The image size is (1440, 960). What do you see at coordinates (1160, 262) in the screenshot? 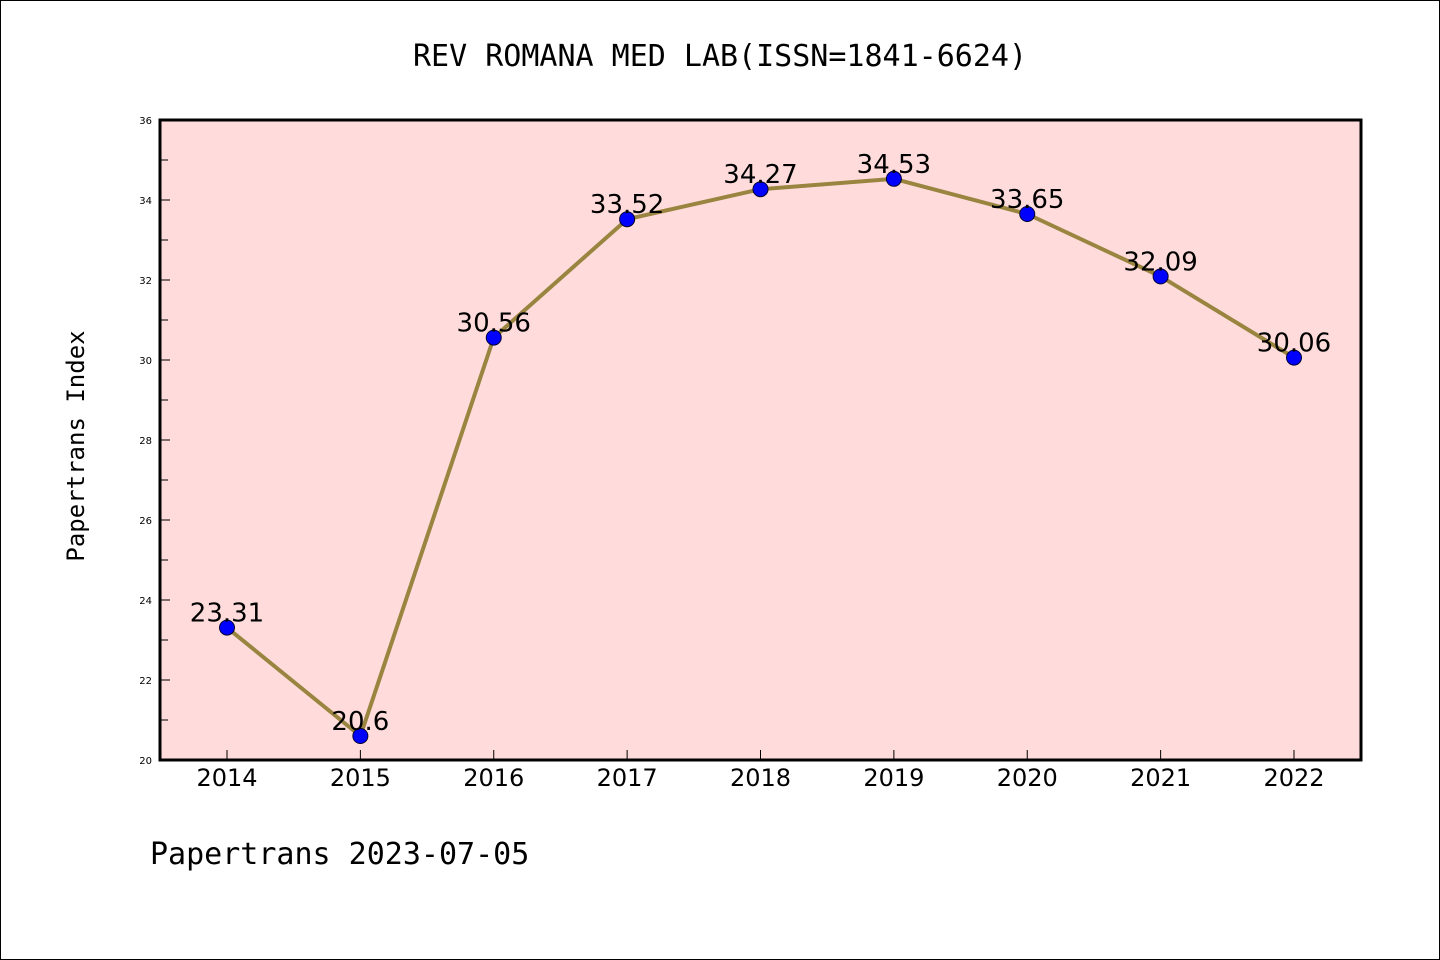
I see `data-label: 32.09` at bounding box center [1160, 262].